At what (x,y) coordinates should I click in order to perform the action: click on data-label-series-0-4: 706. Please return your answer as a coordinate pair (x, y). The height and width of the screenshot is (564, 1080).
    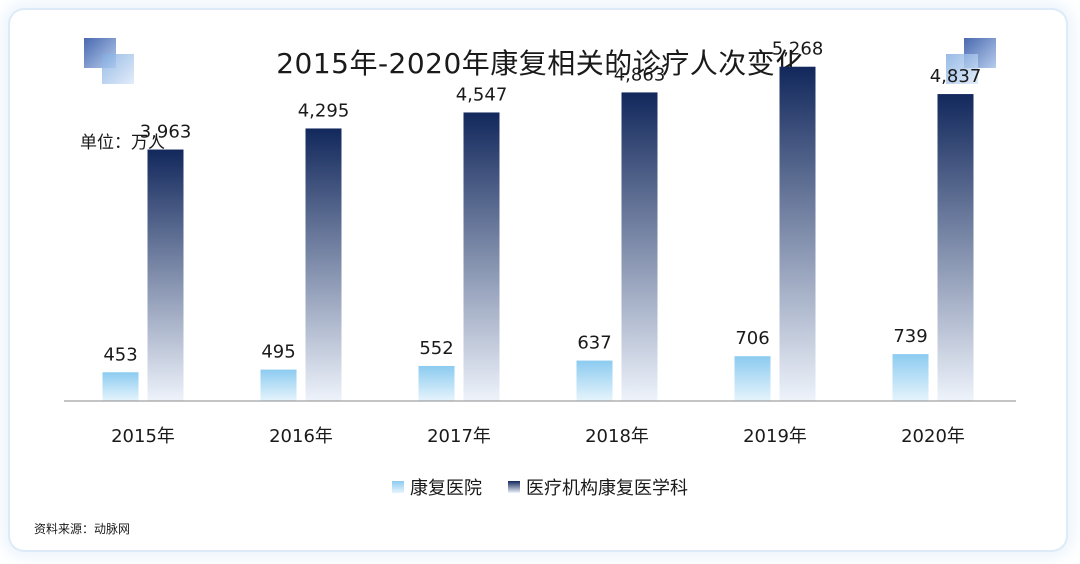
    Looking at the image, I should click on (752, 338).